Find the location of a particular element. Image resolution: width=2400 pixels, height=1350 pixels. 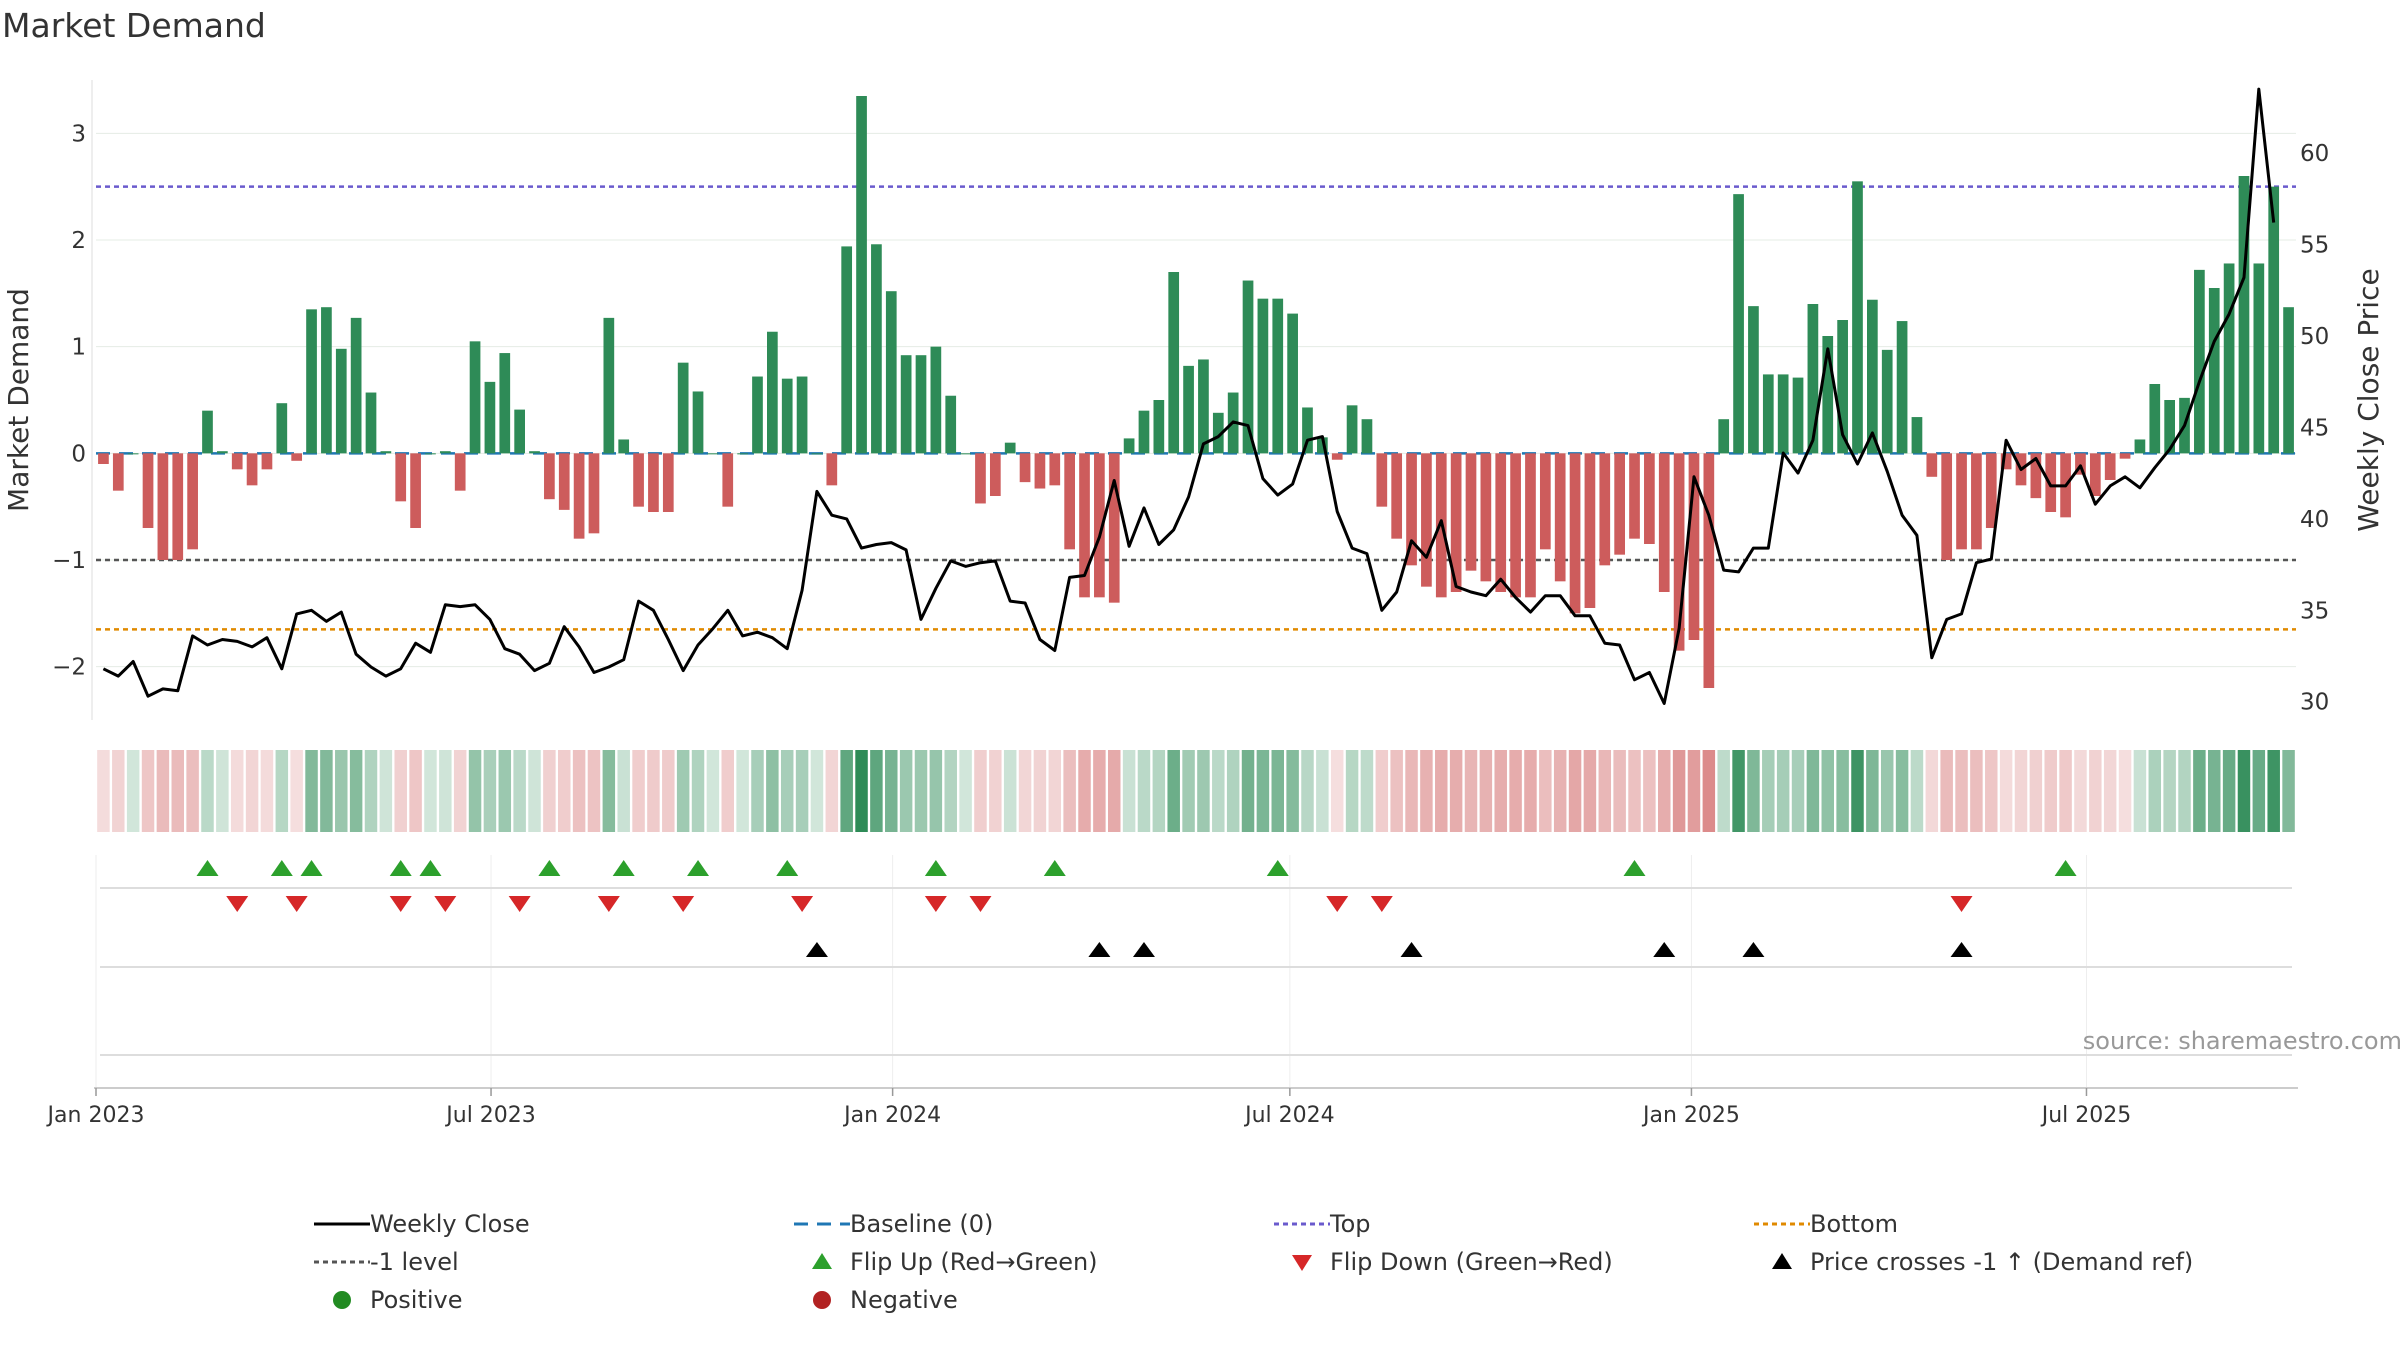

y2-axis-label: Weekly Close Price is located at coordinates (2368, 399).